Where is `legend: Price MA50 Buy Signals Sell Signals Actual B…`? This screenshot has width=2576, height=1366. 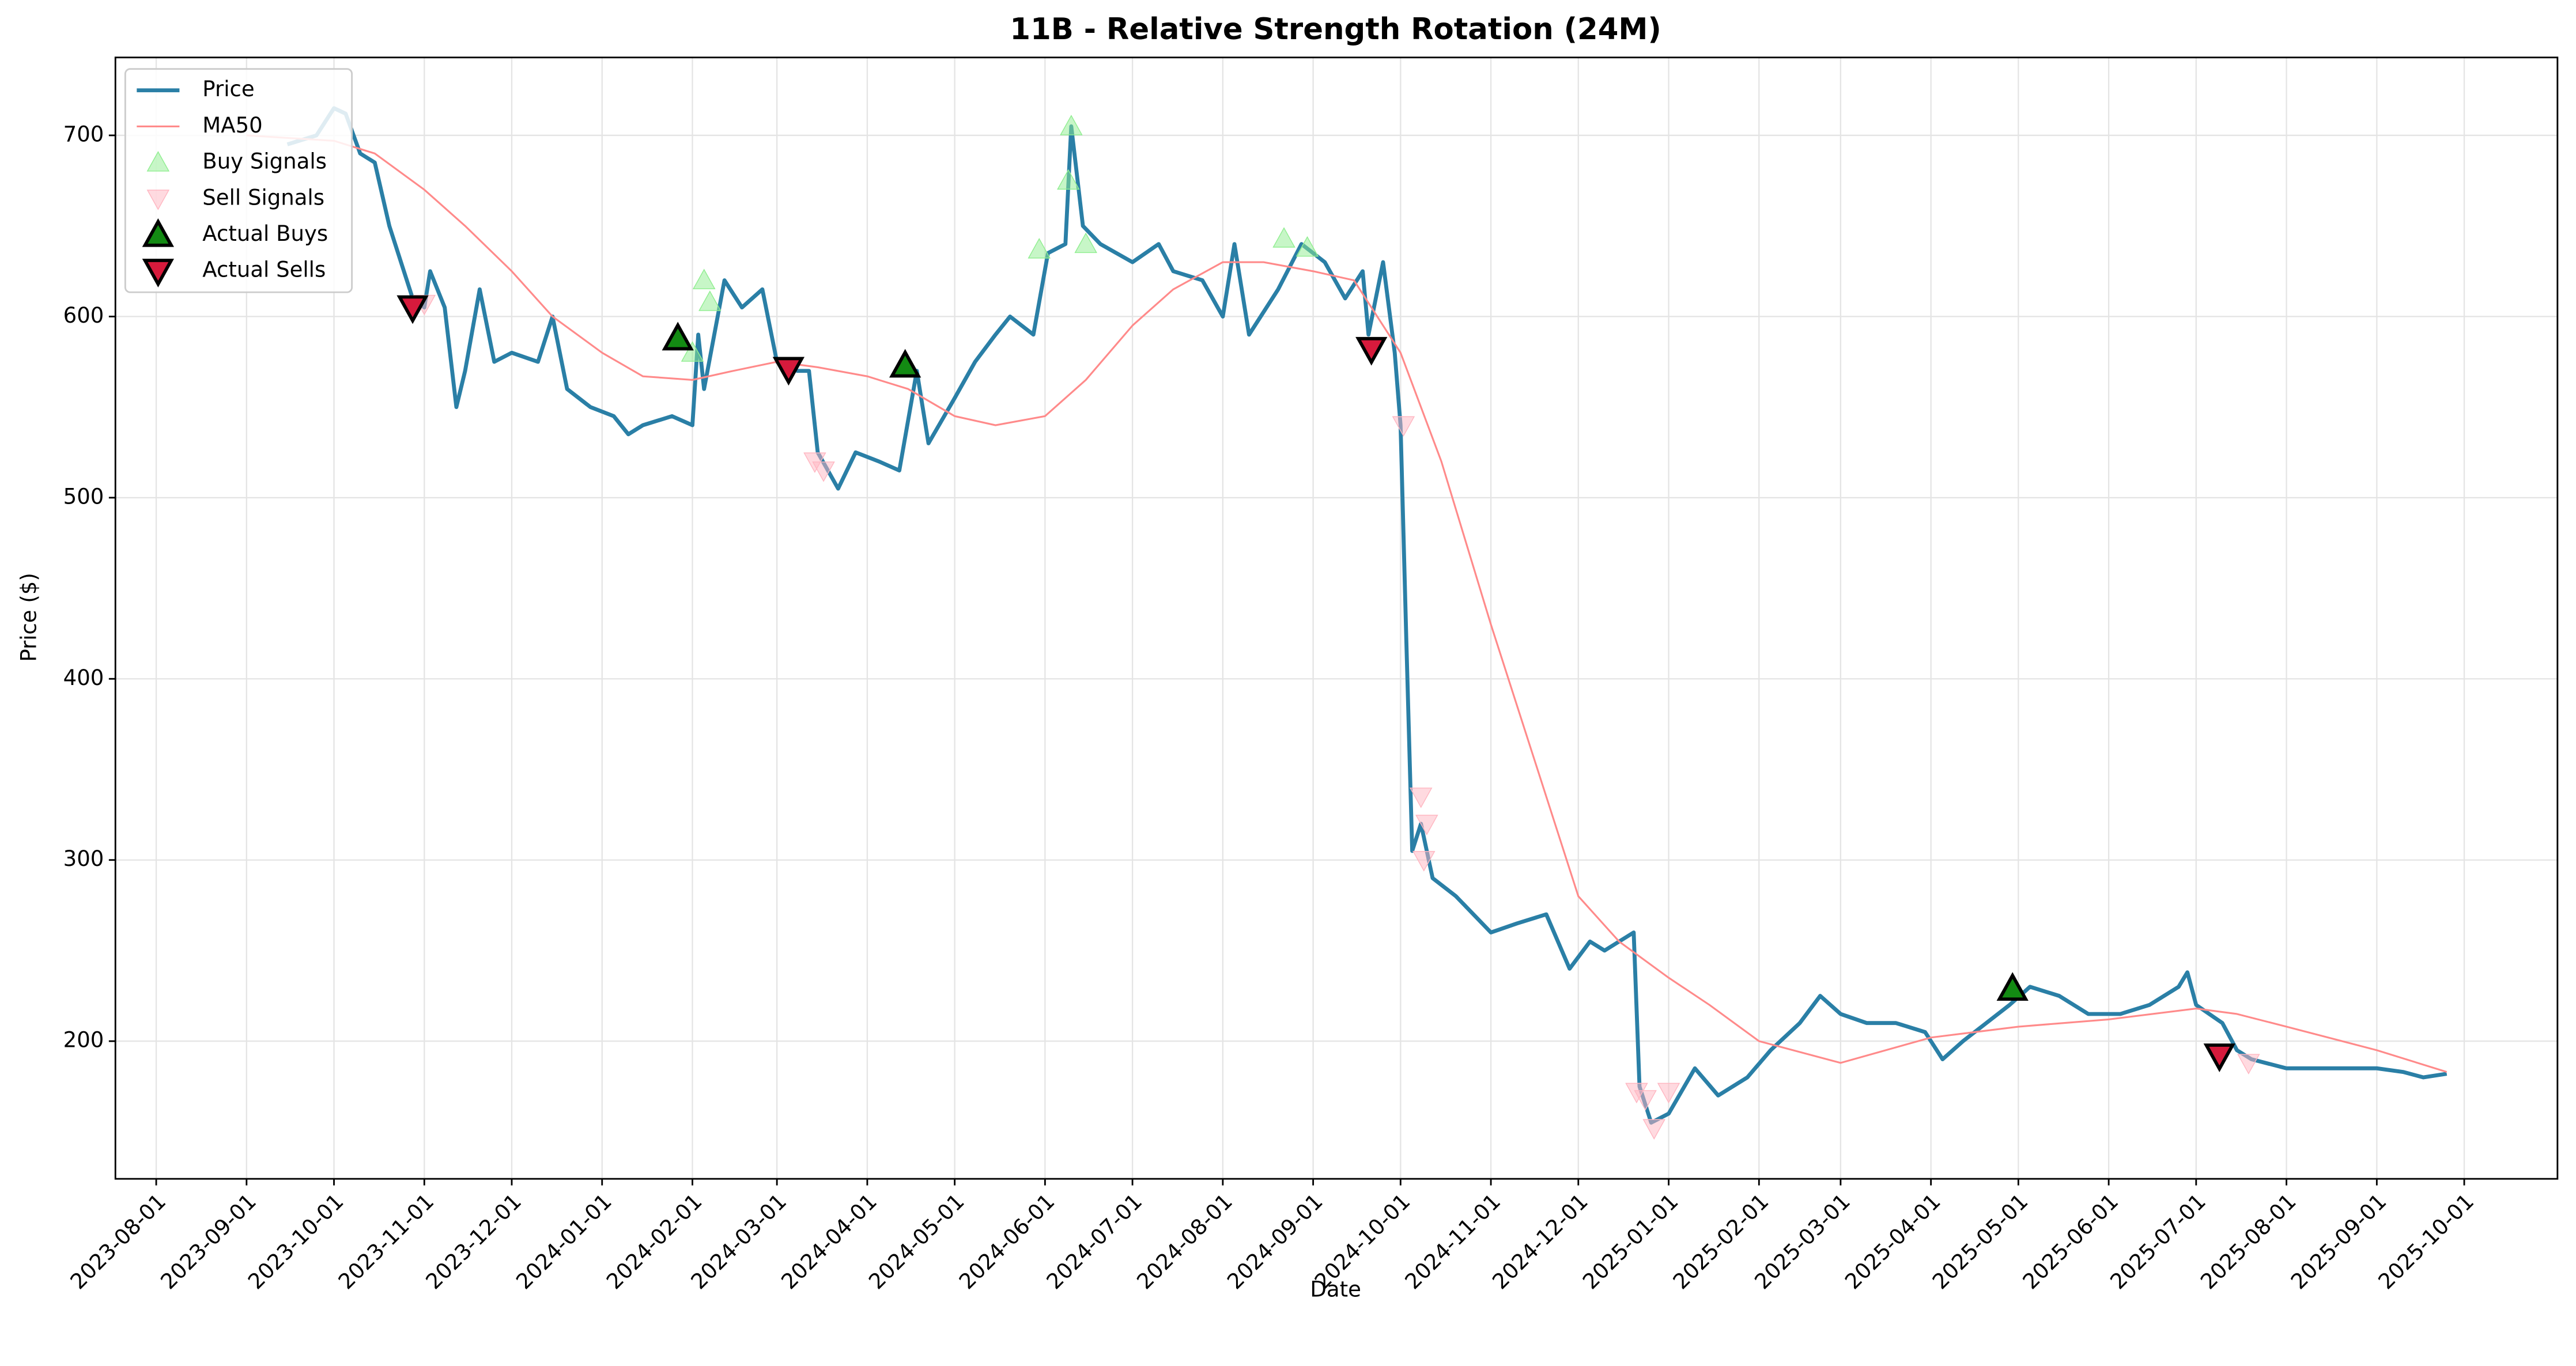
legend: Price MA50 Buy Signals Sell Signals Actual B… is located at coordinates (238, 180).